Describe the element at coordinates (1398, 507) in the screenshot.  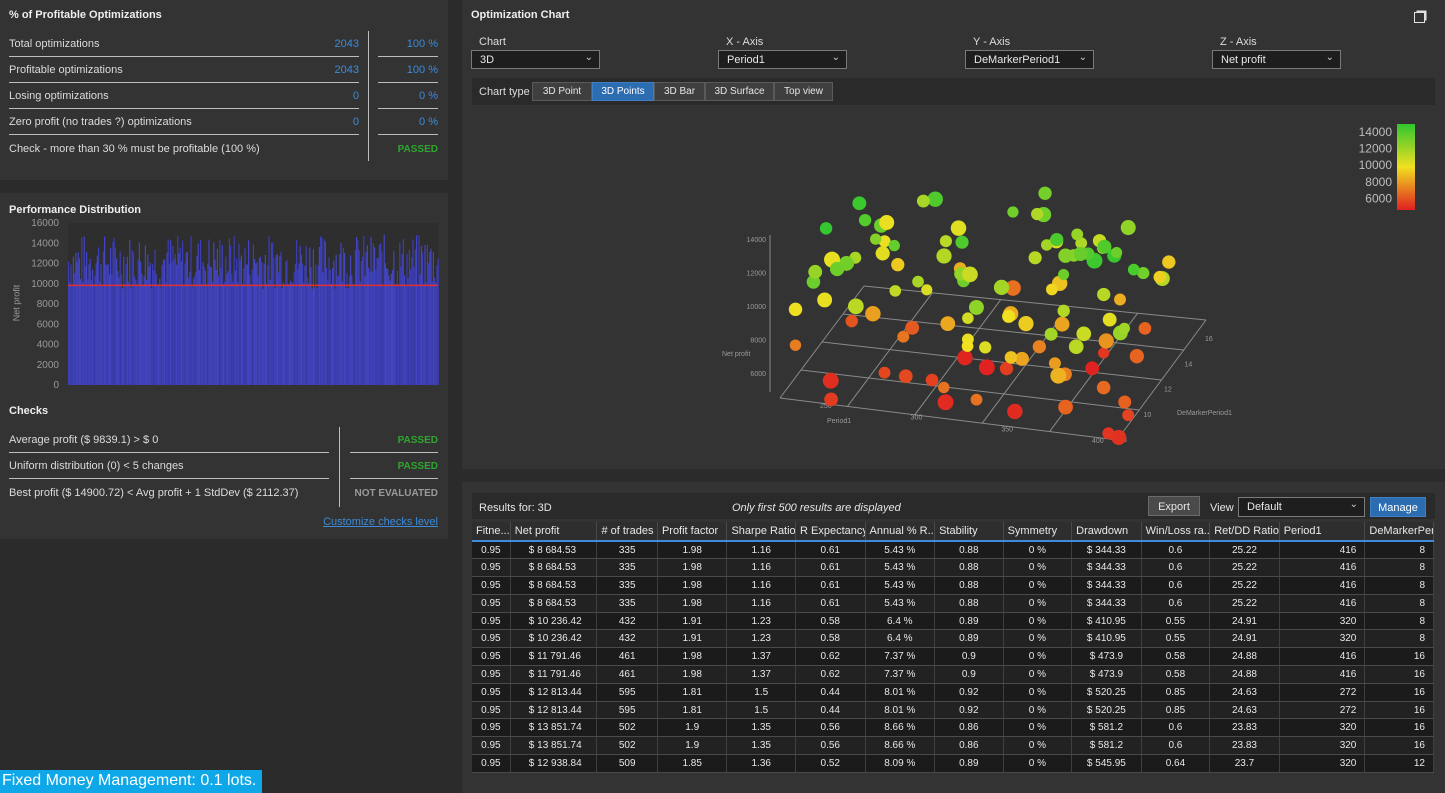
I see `manage-button: Manage` at that location.